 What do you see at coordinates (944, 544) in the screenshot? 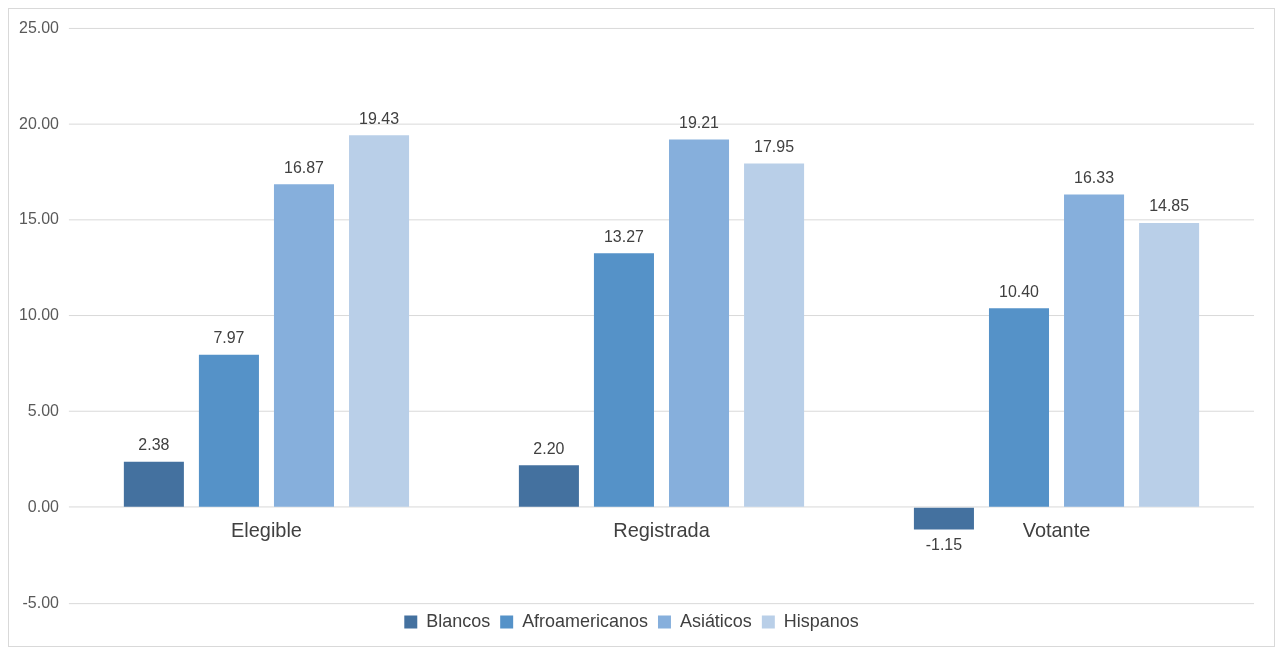
I see `data-label: -1.15` at bounding box center [944, 544].